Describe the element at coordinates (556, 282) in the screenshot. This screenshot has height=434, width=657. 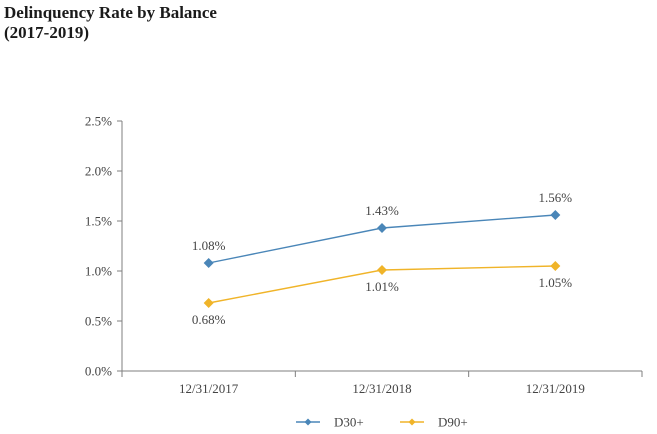
I see `data-label: 1.05%` at that location.